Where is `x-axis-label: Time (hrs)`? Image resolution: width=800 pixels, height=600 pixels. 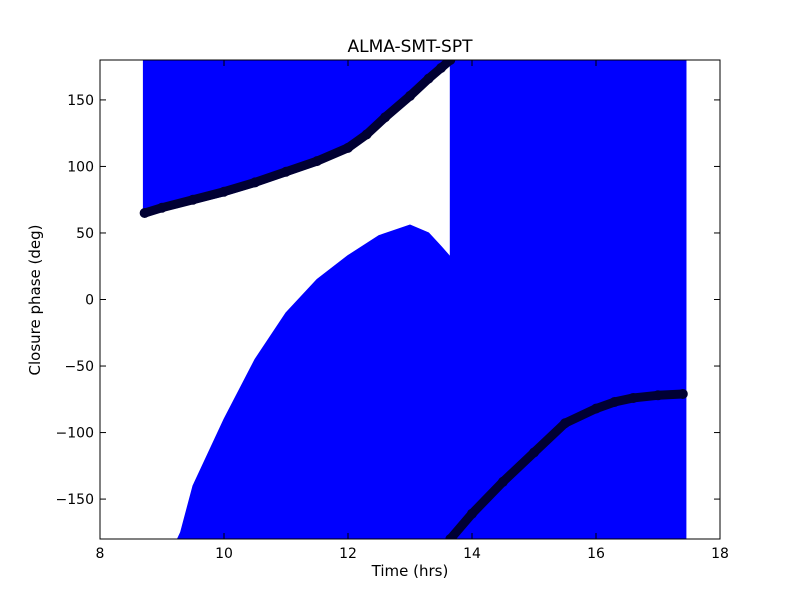 x-axis-label: Time (hrs) is located at coordinates (410, 571).